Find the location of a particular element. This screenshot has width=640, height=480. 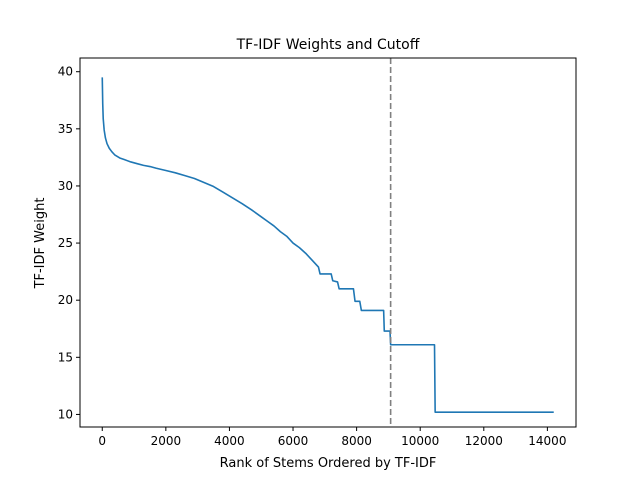

chart-title: TF-IDF Weights and Cutoff is located at coordinates (328, 45).